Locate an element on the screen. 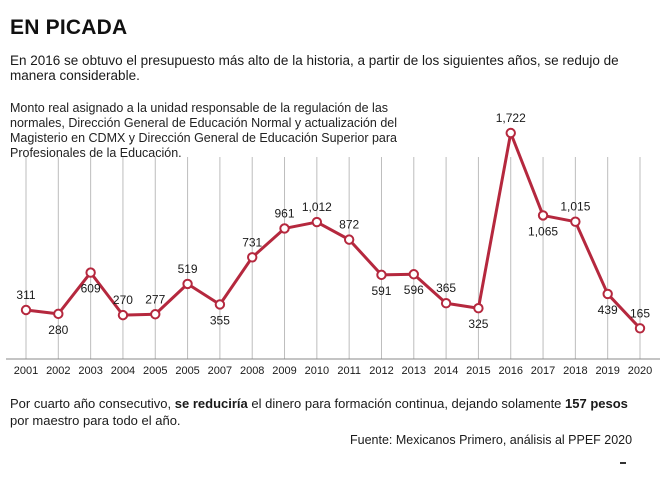 This screenshot has width=664, height=498. data-label: 365 is located at coordinates (446, 288).